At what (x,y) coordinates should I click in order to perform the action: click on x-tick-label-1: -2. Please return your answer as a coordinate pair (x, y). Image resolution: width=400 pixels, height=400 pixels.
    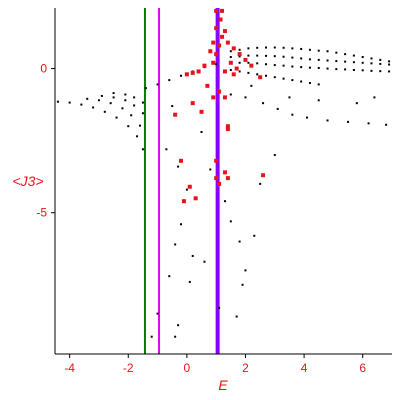
    Looking at the image, I should click on (128, 368).